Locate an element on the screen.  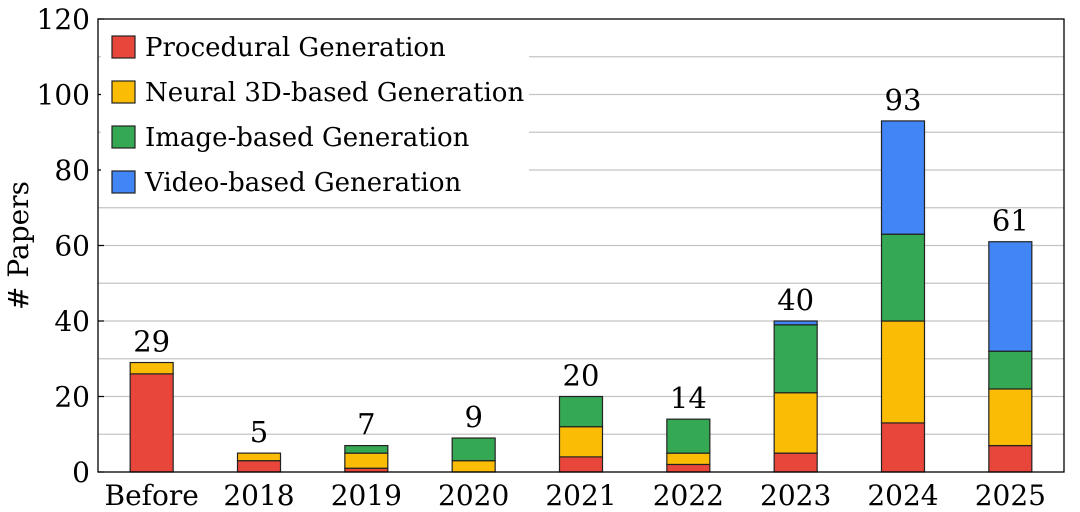
y-tick-label: 80 is located at coordinates (72, 170).